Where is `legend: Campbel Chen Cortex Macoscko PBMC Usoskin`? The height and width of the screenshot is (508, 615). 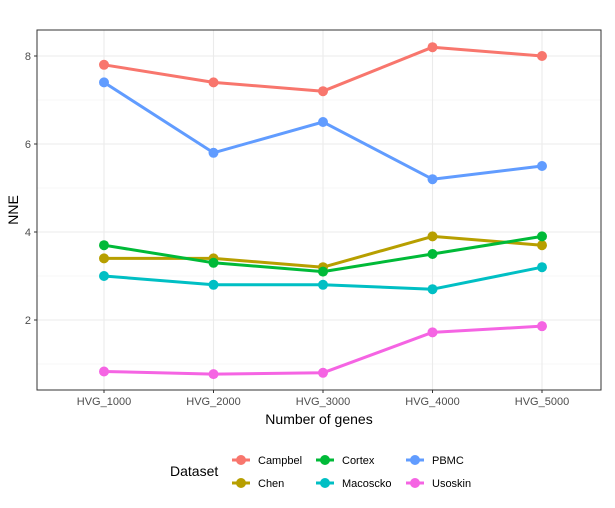
legend: Campbel Chen Cortex Macoscko PBMC Usoskin is located at coordinates (351, 472).